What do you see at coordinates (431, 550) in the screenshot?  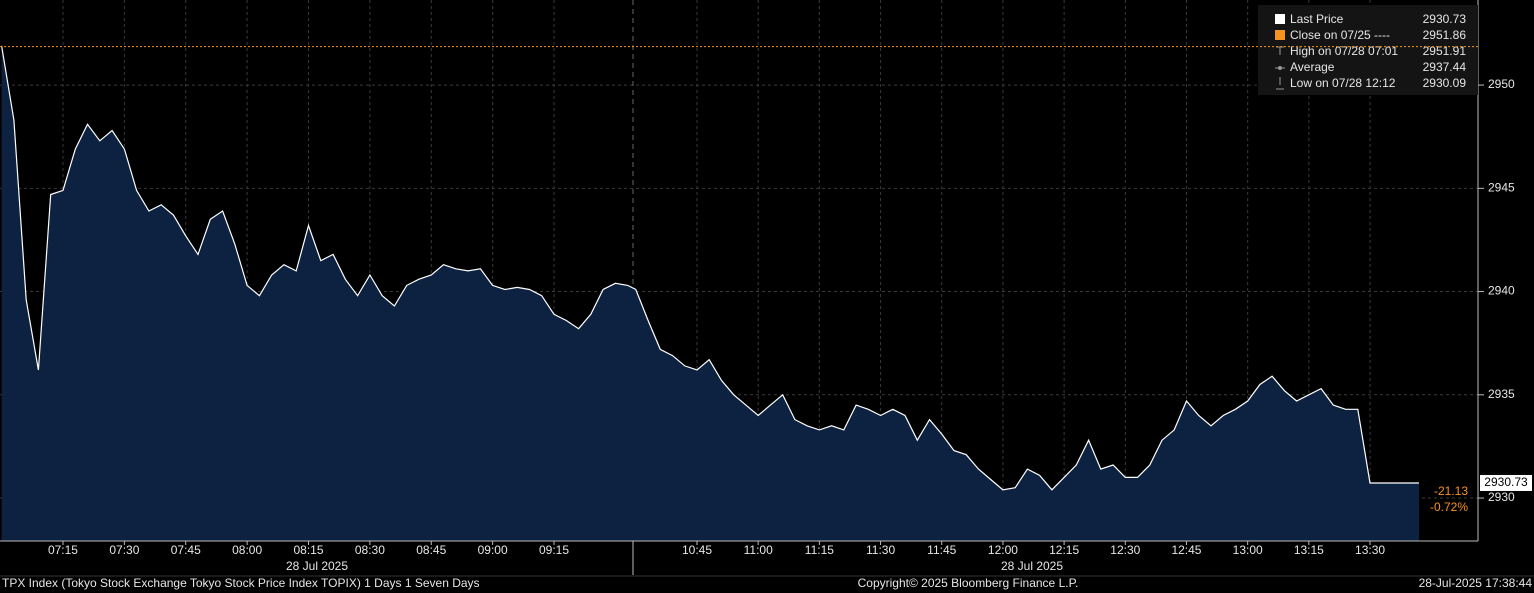 I see `x-tick-label: 08:45` at bounding box center [431, 550].